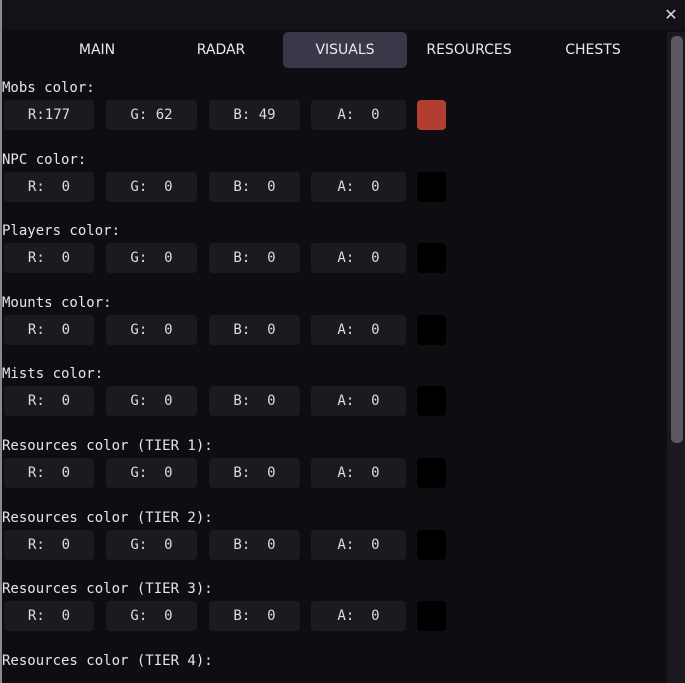 The width and height of the screenshot is (685, 683). Describe the element at coordinates (44, 159) in the screenshot. I see `color-setting-label: NPC color:` at that location.